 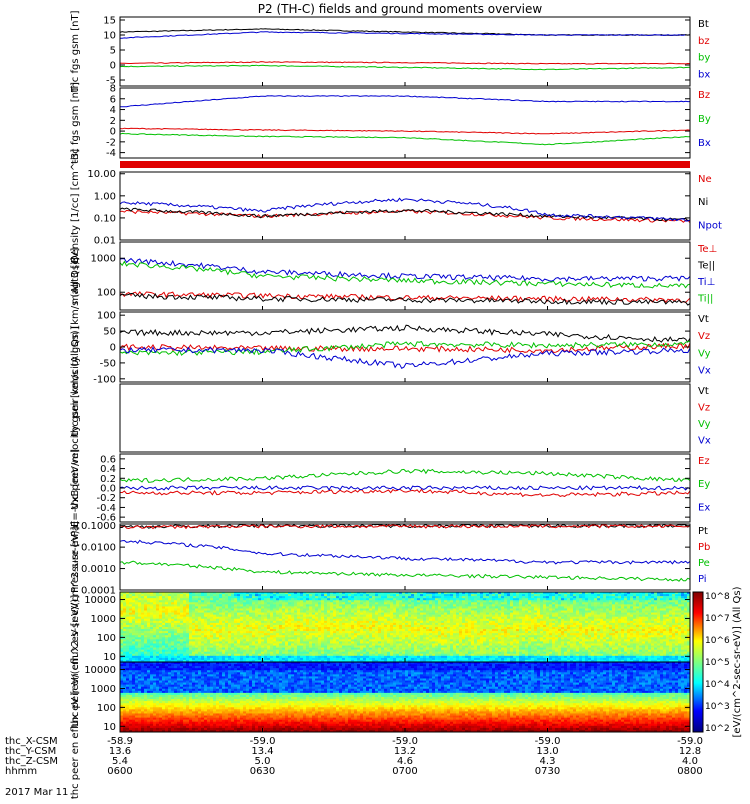 What do you see at coordinates (704, 461) in the screenshot?
I see `legend-efield-0: Ez` at bounding box center [704, 461].